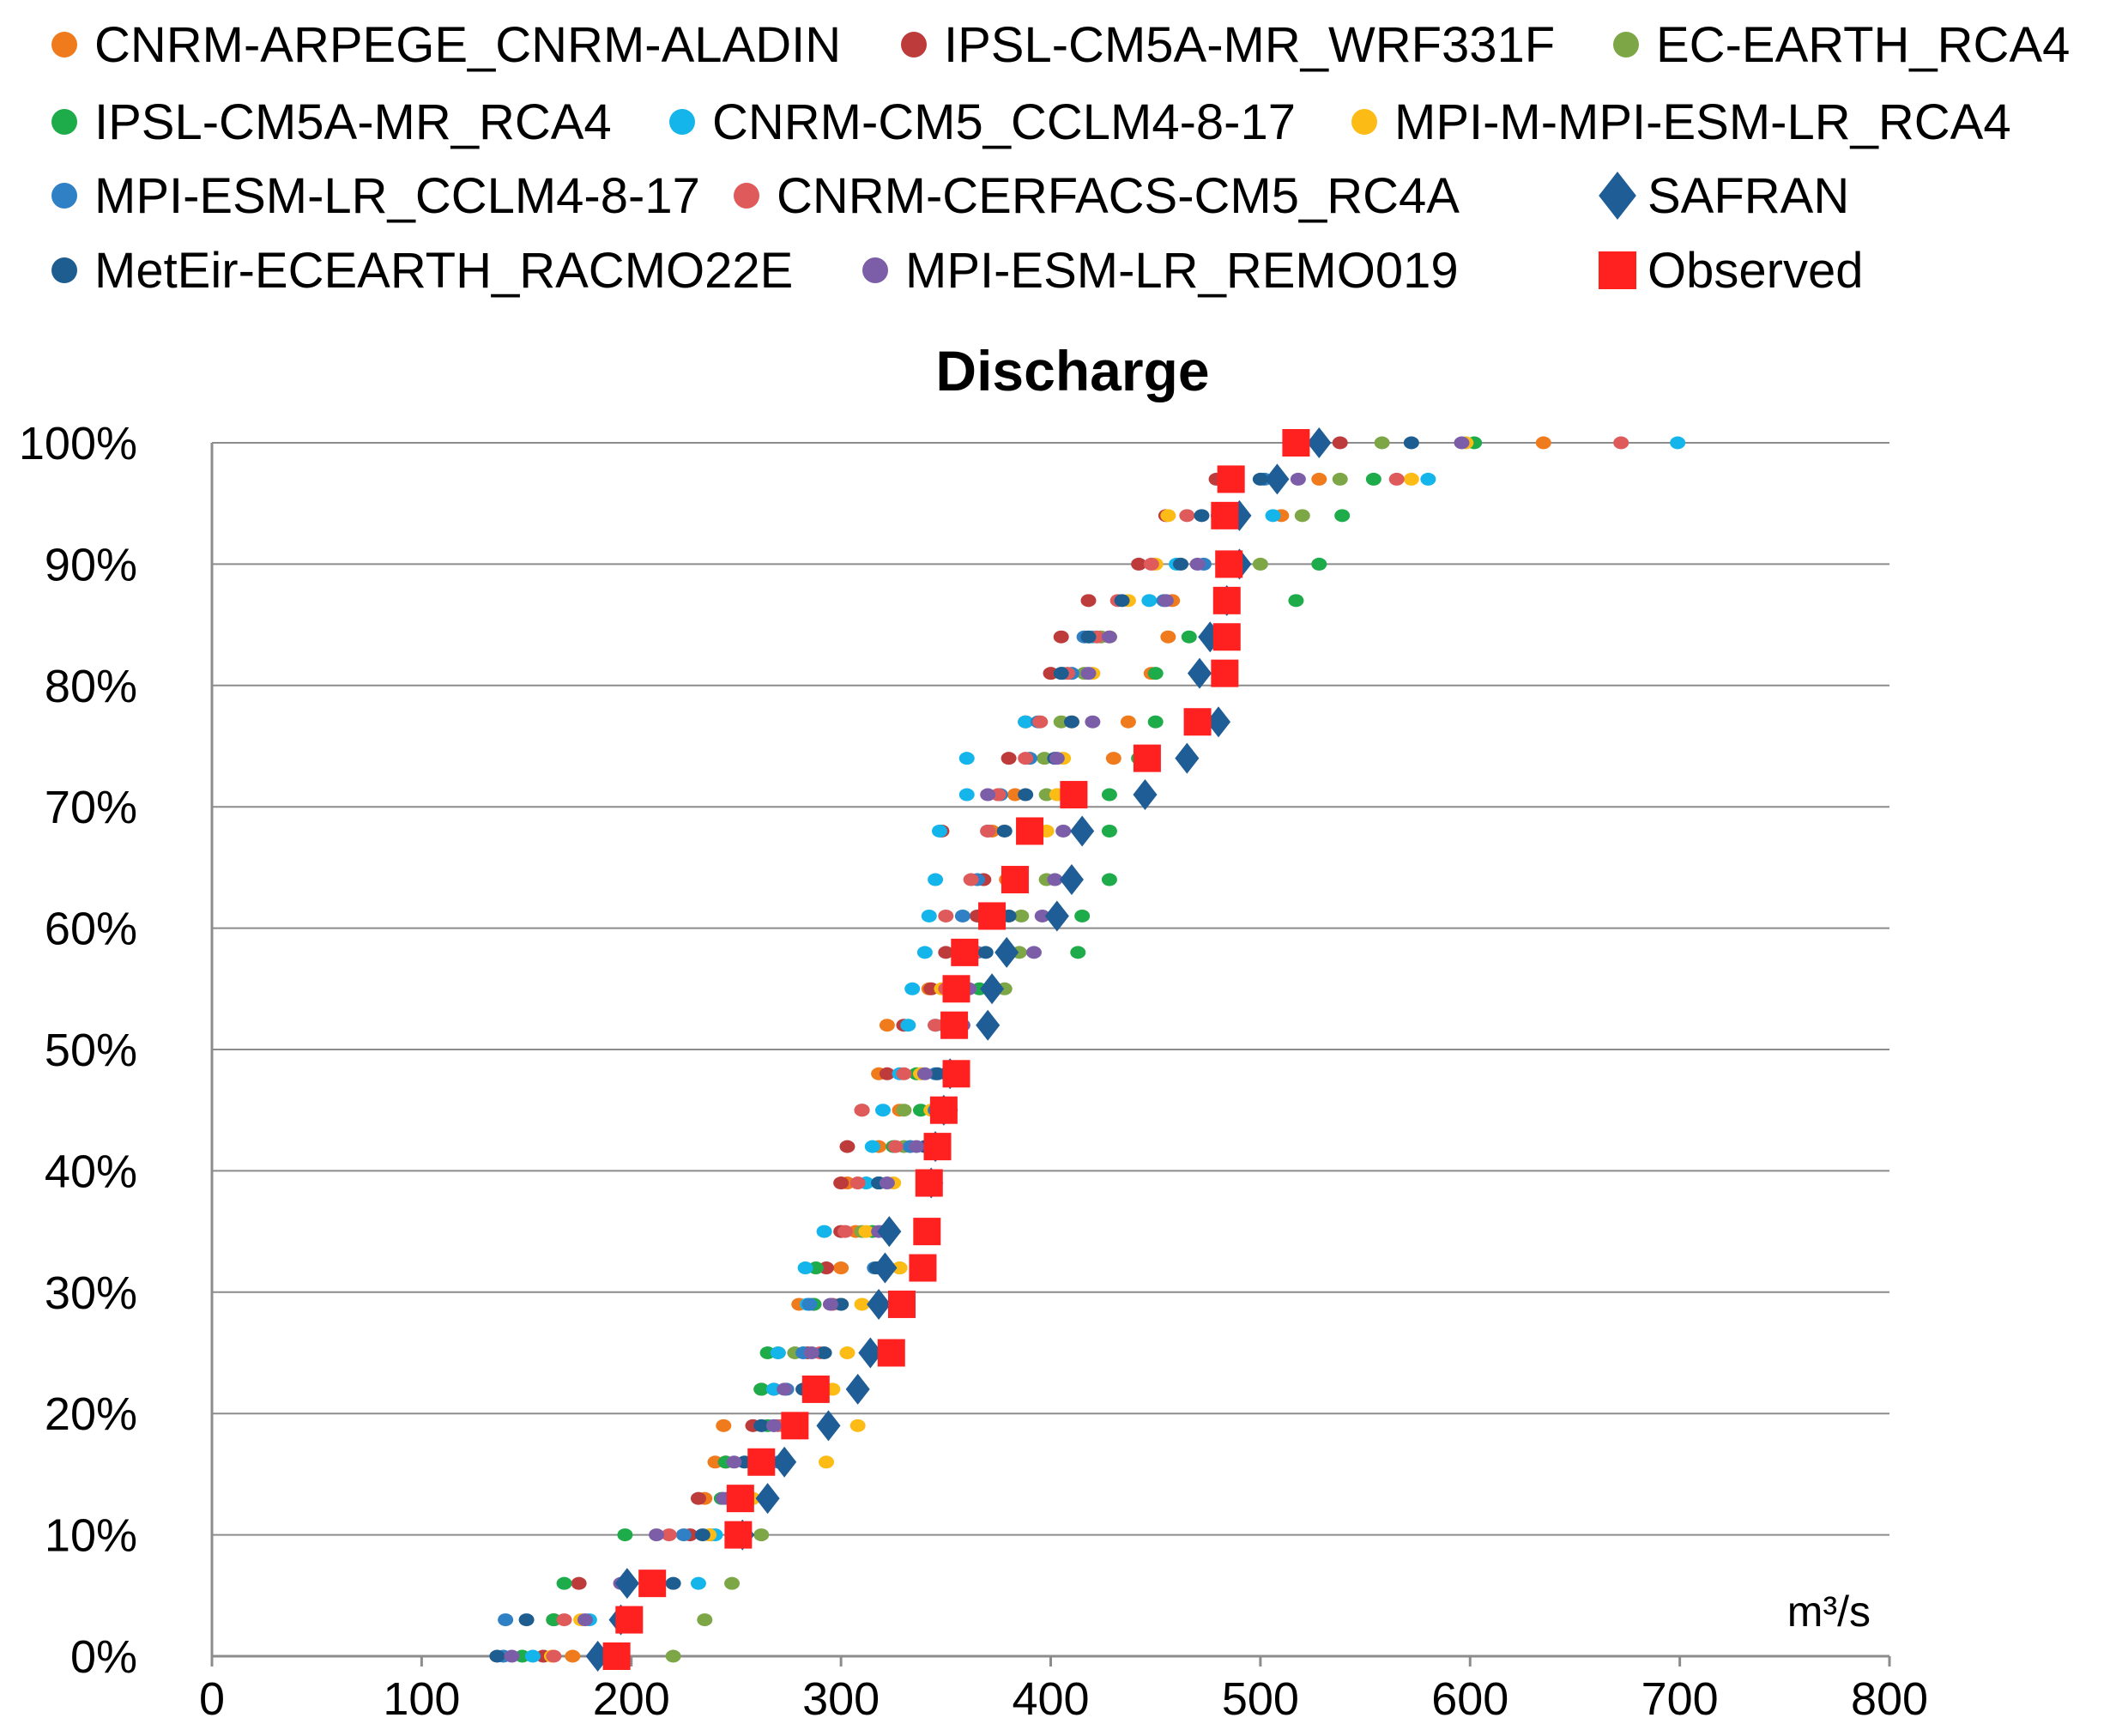 The width and height of the screenshot is (2116, 1736). What do you see at coordinates (443, 271) in the screenshot?
I see `legend-label: MetEir-ECEARTH_RACMO22E` at bounding box center [443, 271].